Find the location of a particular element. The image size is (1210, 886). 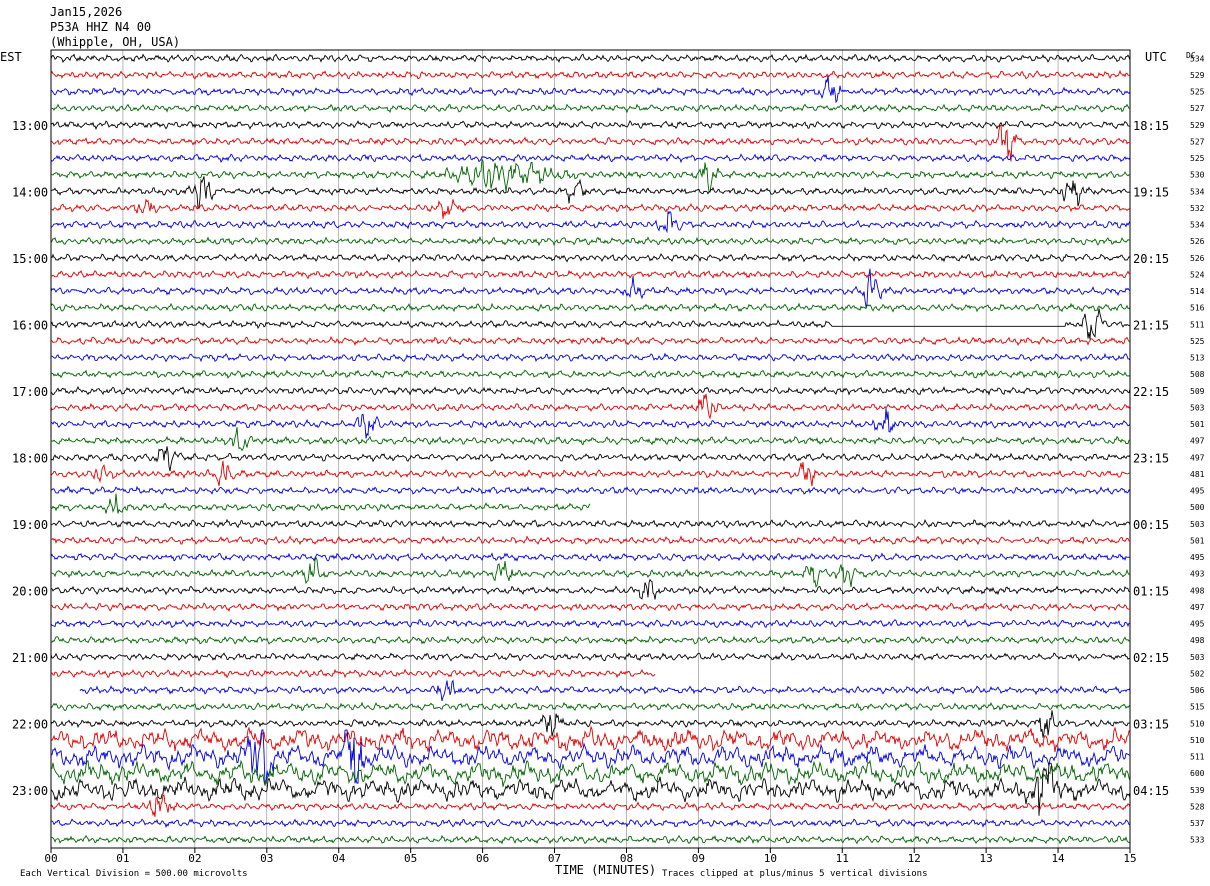

dc-offset-label: 529 is located at coordinates (1197, 75).